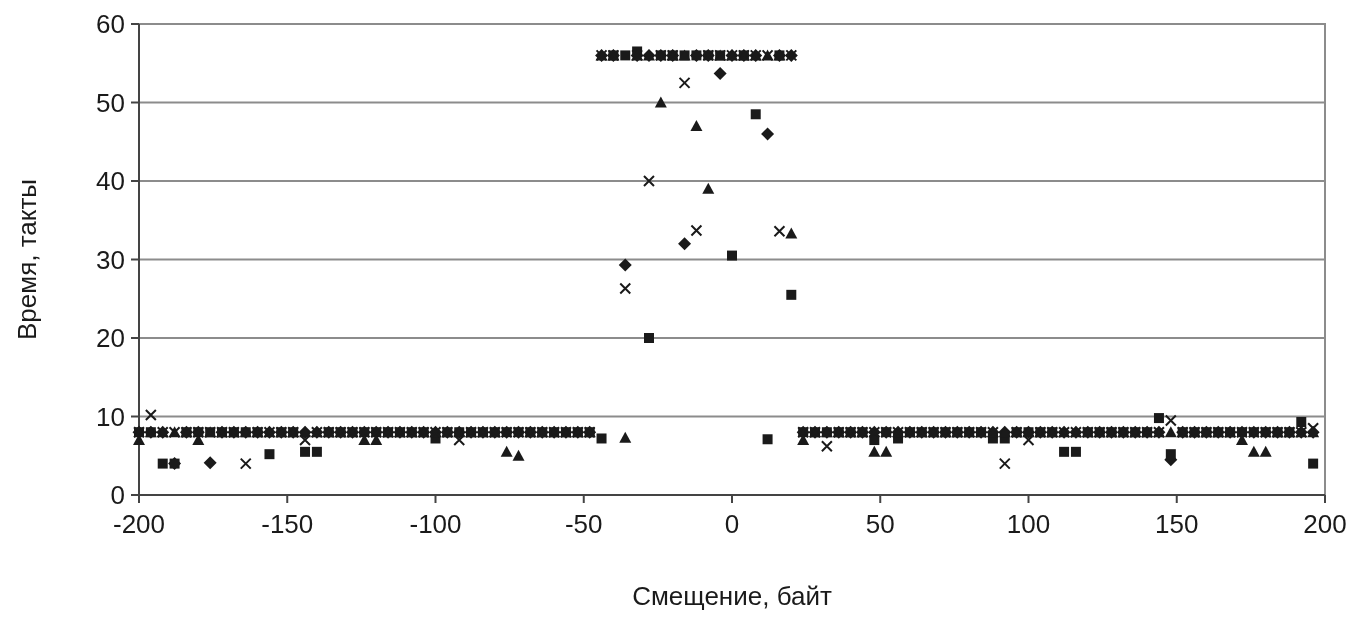  Describe the element at coordinates (27, 259) in the screenshot. I see `y-axis-title: Время, такты` at that location.